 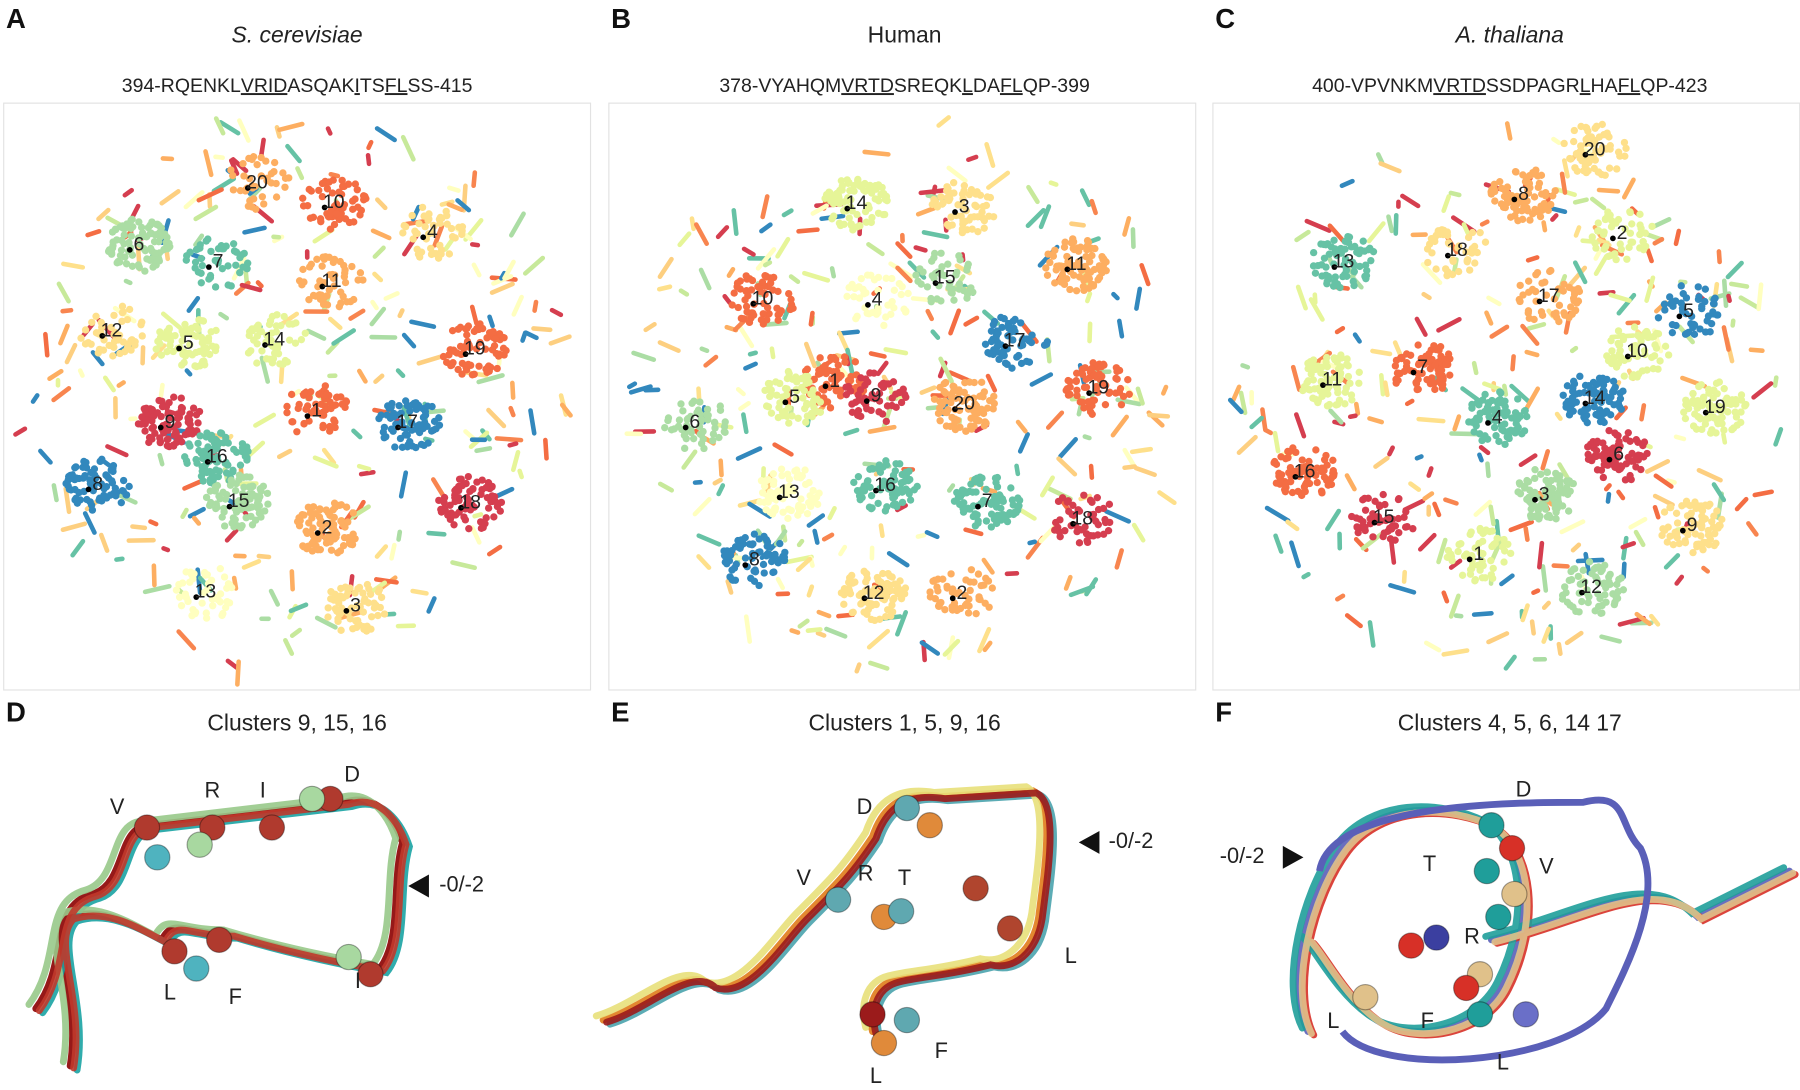 What do you see at coordinates (1015, 341) in the screenshot?
I see `cluster-label: 17` at bounding box center [1015, 341].